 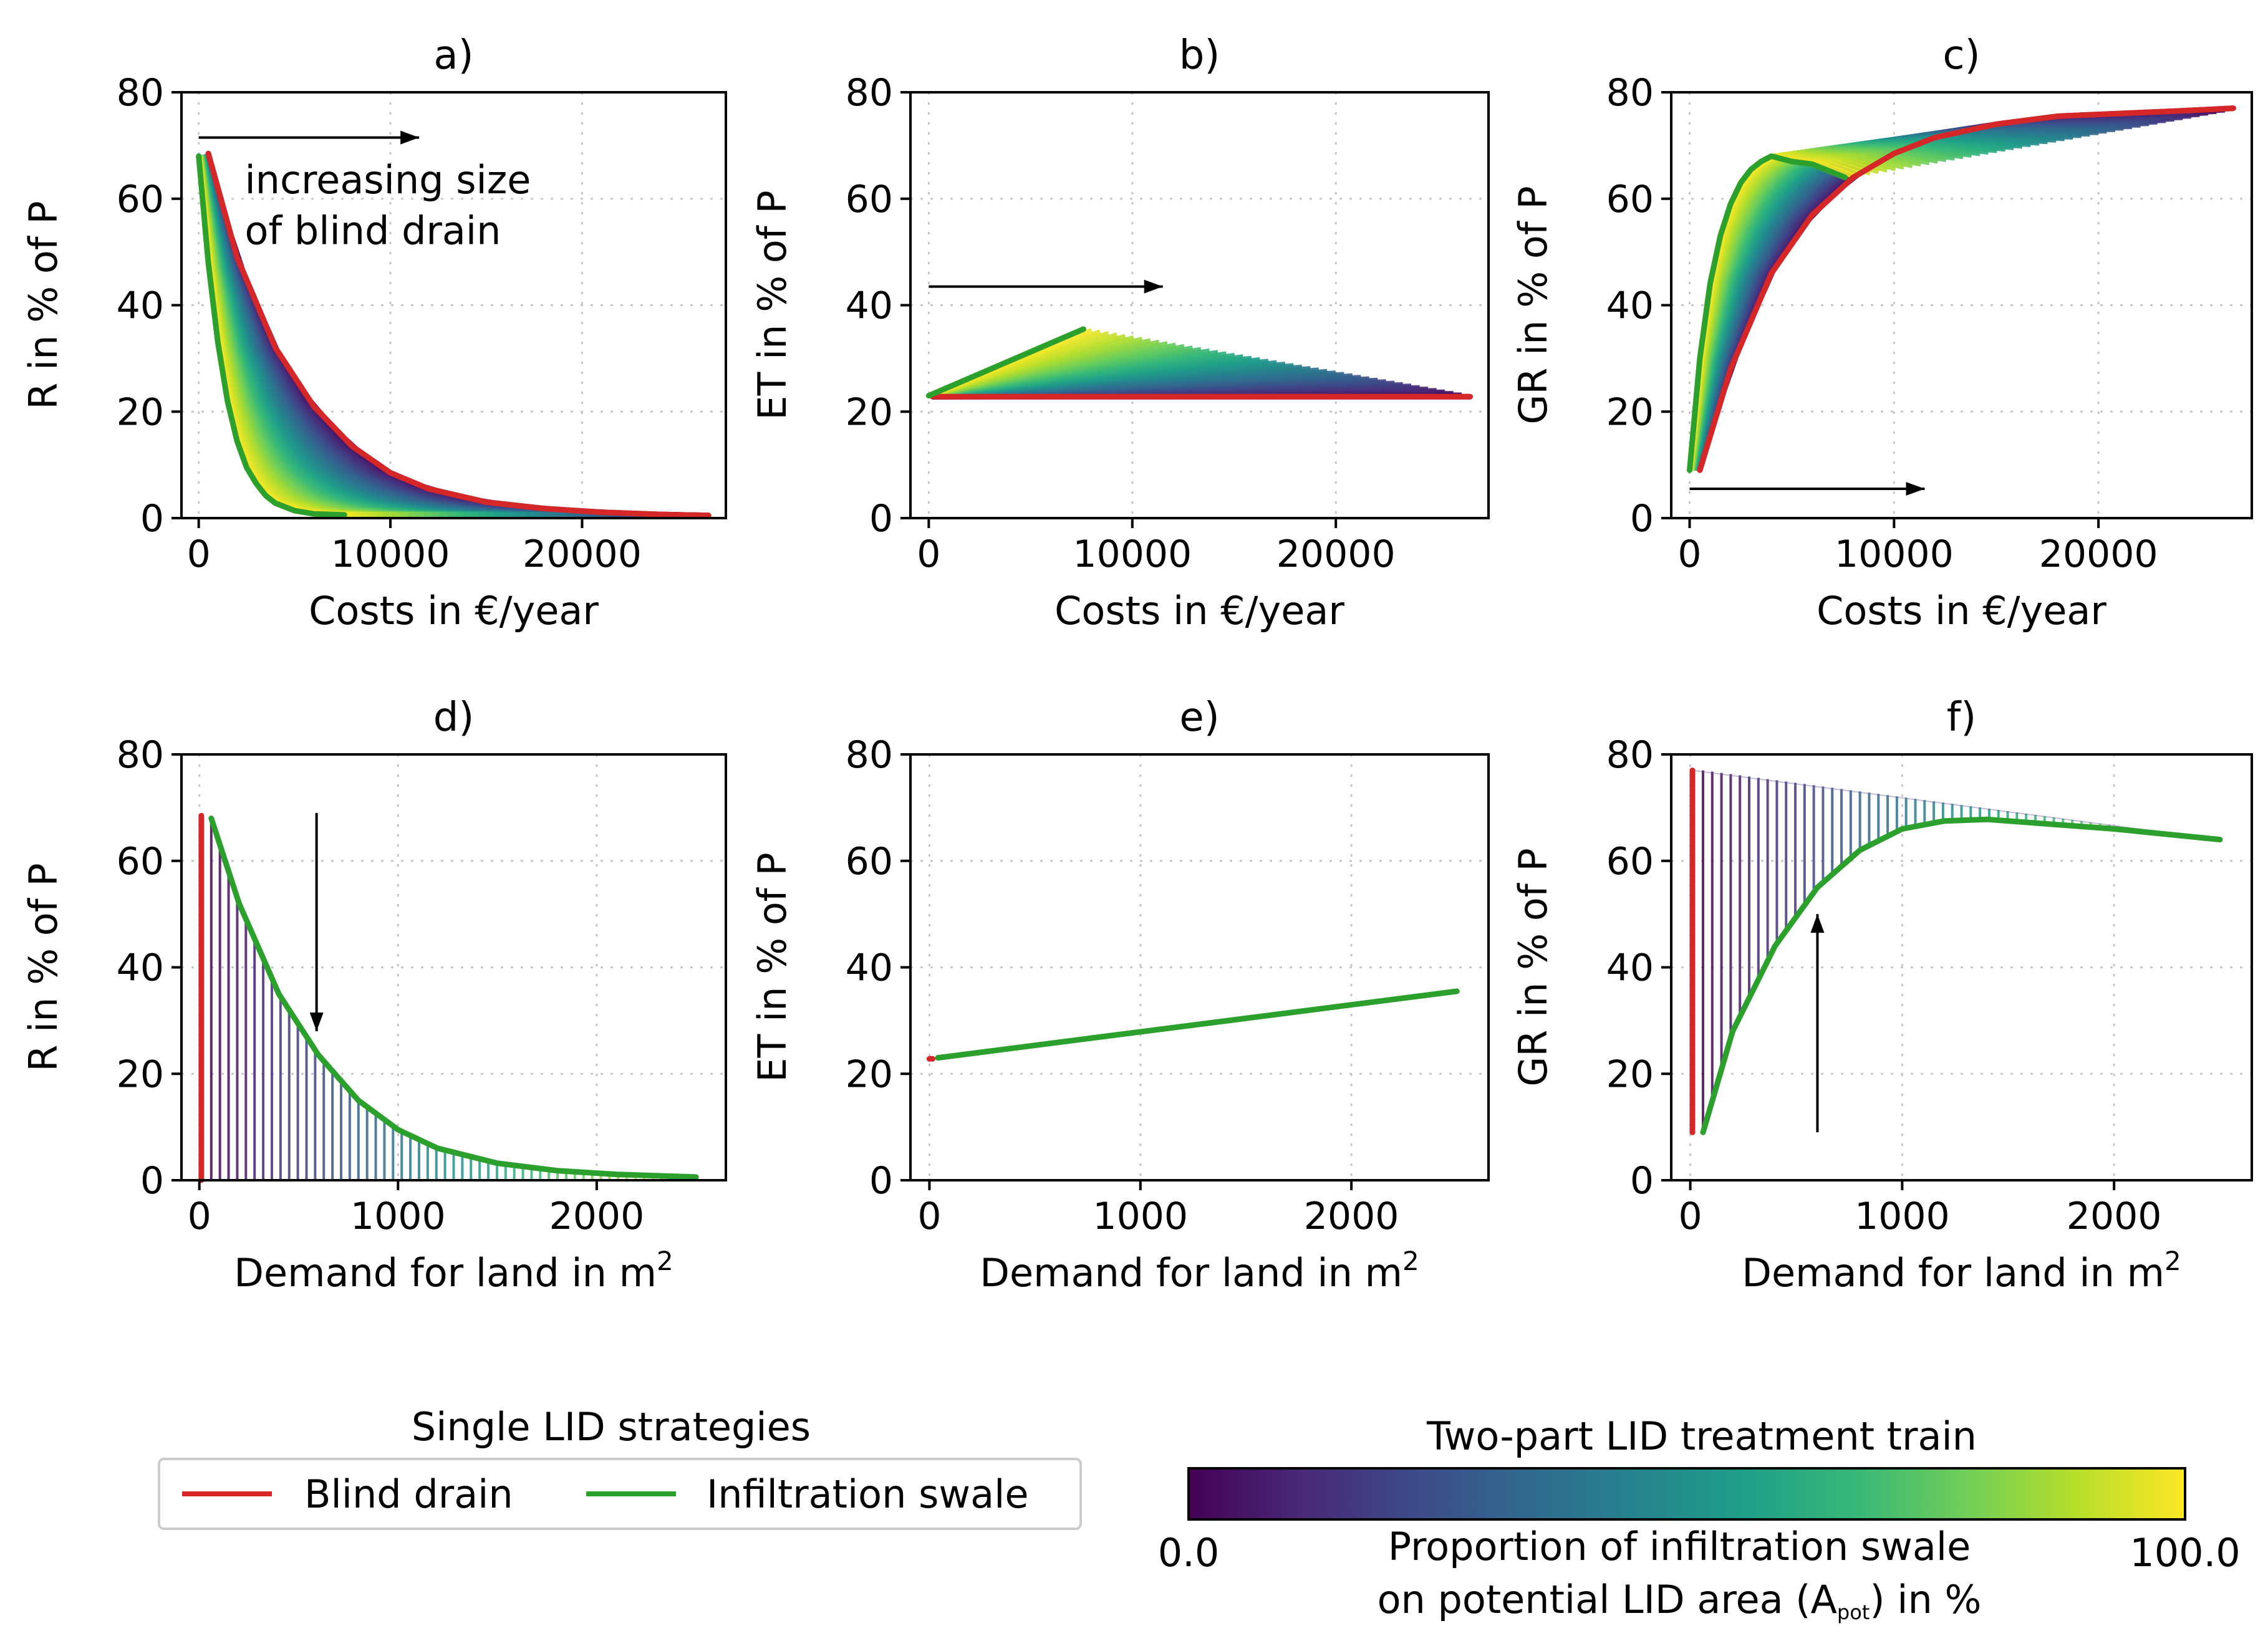 I want to click on panel-title: d), so click(x=454, y=718).